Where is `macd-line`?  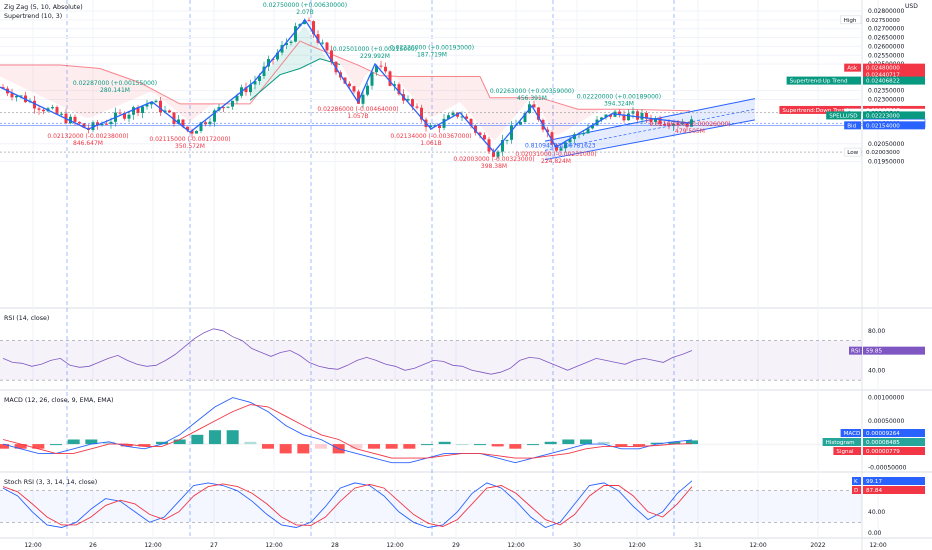 macd-line is located at coordinates (347, 430).